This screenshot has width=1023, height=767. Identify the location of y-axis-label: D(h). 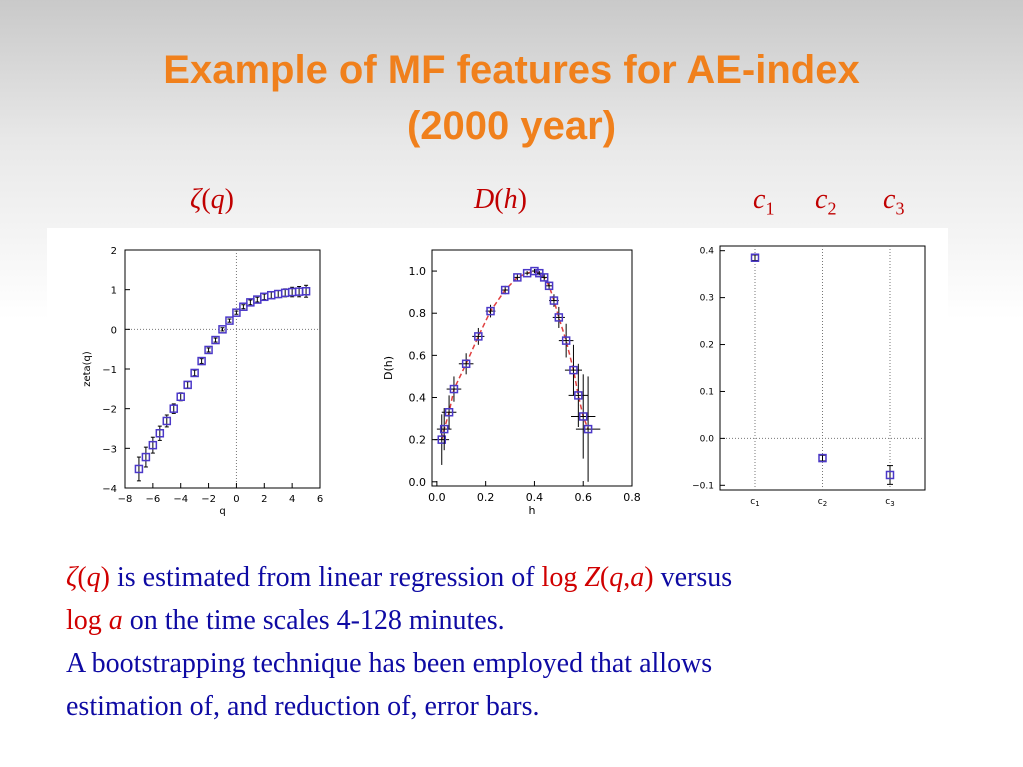
(388, 368).